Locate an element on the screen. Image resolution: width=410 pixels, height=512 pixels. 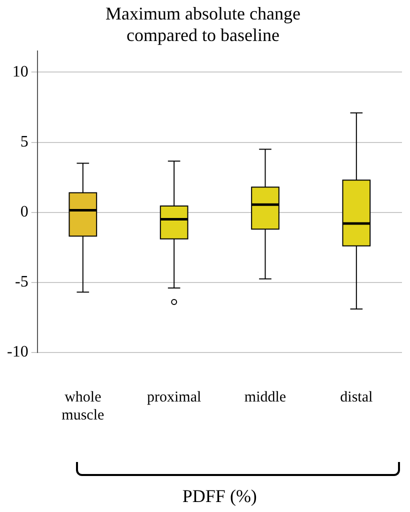
y-tick-label: 10 is located at coordinates (20, 71).